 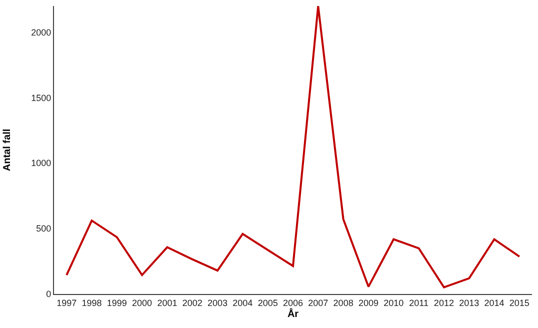 What do you see at coordinates (268, 303) in the screenshot?
I see `x-tick-label: 2005` at bounding box center [268, 303].